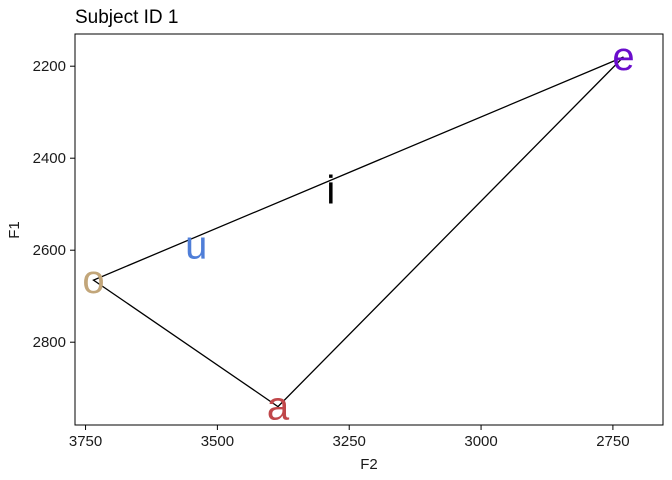 This screenshot has height=480, width=672. What do you see at coordinates (127, 17) in the screenshot?
I see `chart-title: Subject ID 1` at bounding box center [127, 17].